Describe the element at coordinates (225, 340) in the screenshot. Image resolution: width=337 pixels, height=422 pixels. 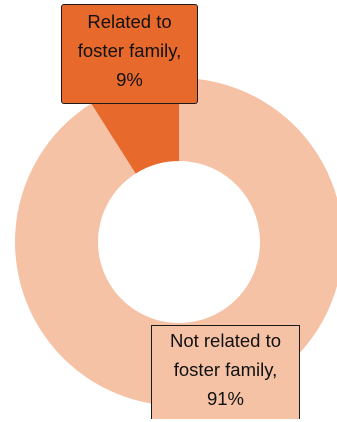
I see `slice-label-not-related-line-1: Not related to` at that location.